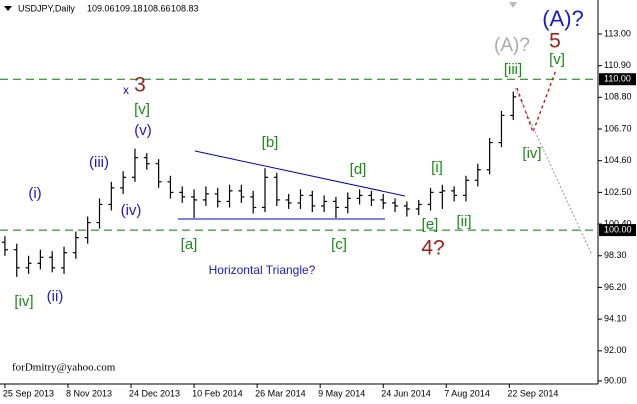 Image resolution: width=637 pixels, height=404 pixels. What do you see at coordinates (185, 8) in the screenshot?
I see `quote-close: 108.83` at bounding box center [185, 8].